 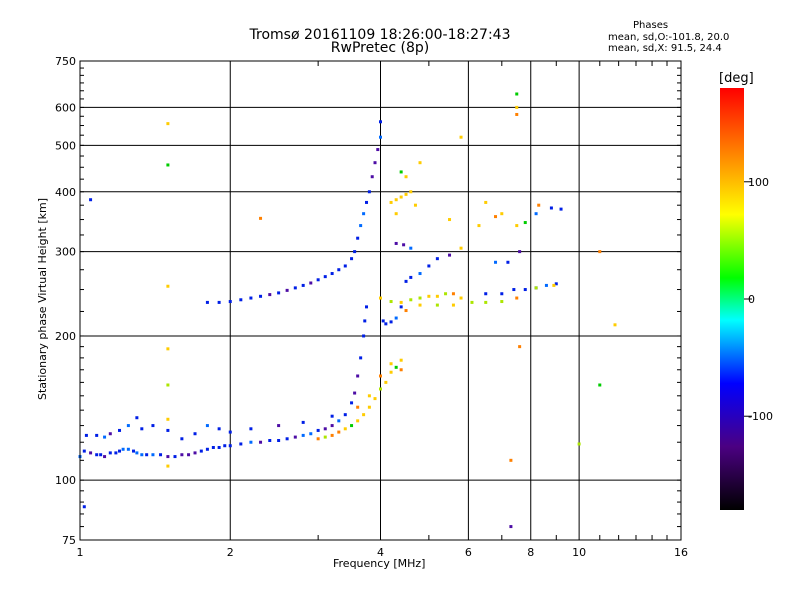 I want to click on chart-subtitle: RwPretec (8p), so click(x=380, y=48).